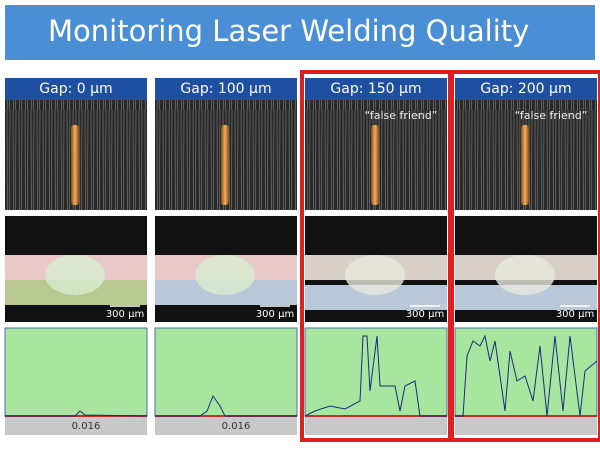 Image resolution: width=600 pixels, height=450 pixels. I want to click on title-bar, so click(300, 32).